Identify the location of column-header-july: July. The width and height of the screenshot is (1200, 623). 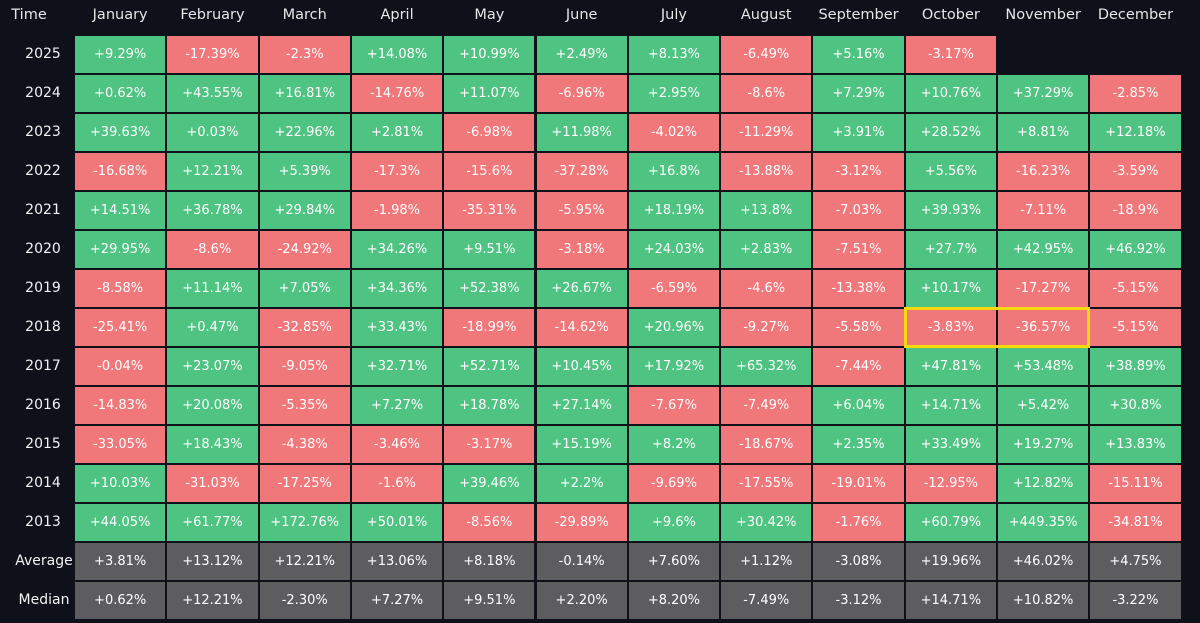
(673, 15).